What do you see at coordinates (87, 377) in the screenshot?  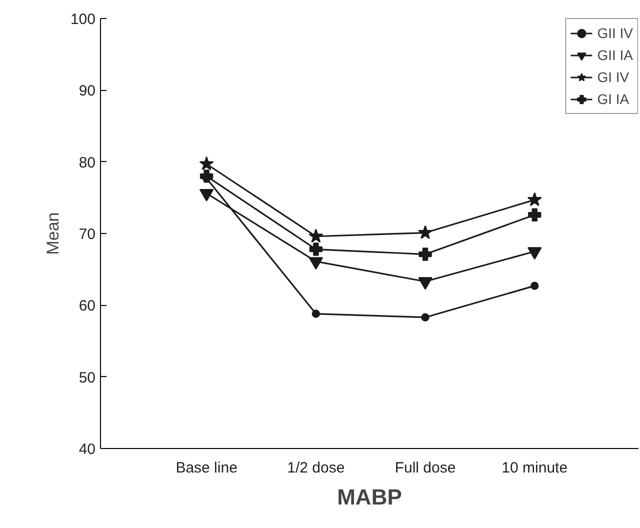 I see `y-tick-label: 50` at bounding box center [87, 377].